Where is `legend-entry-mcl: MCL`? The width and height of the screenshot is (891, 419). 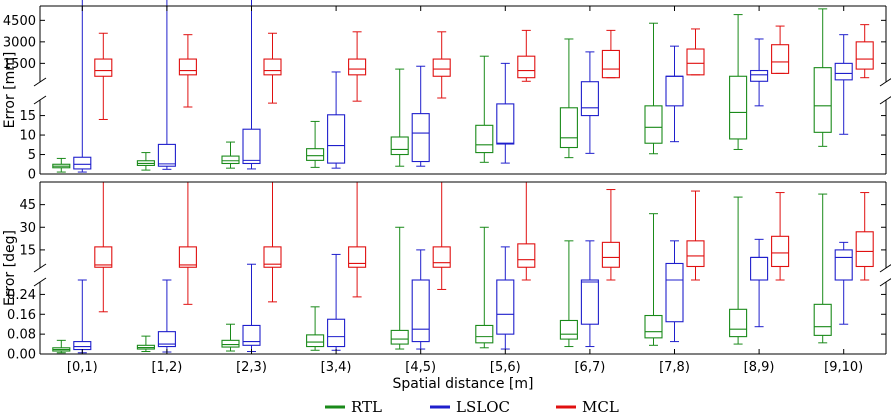 legend-entry-mcl: MCL is located at coordinates (587, 407).